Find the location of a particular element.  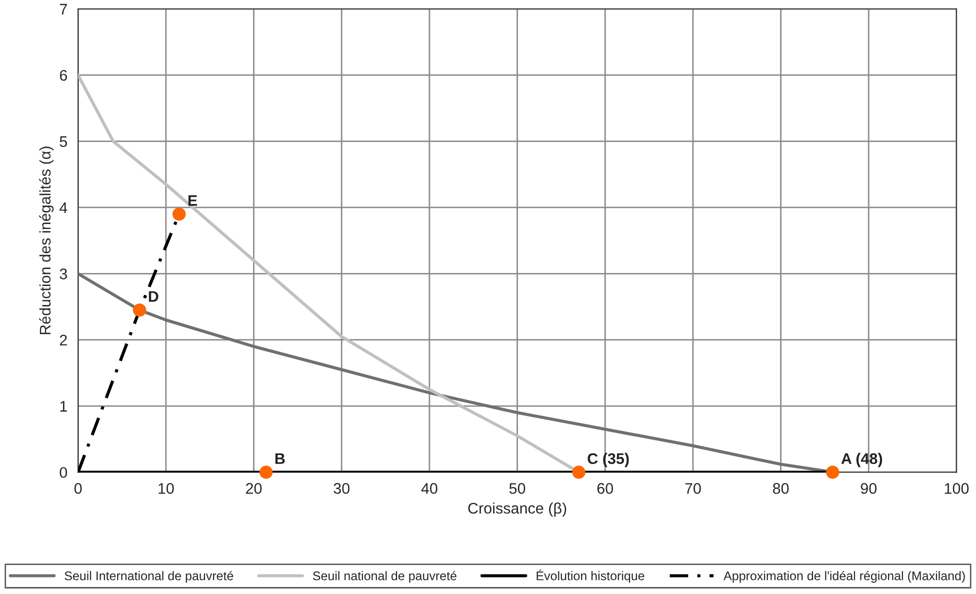

x-tick-label: 50 is located at coordinates (517, 488).